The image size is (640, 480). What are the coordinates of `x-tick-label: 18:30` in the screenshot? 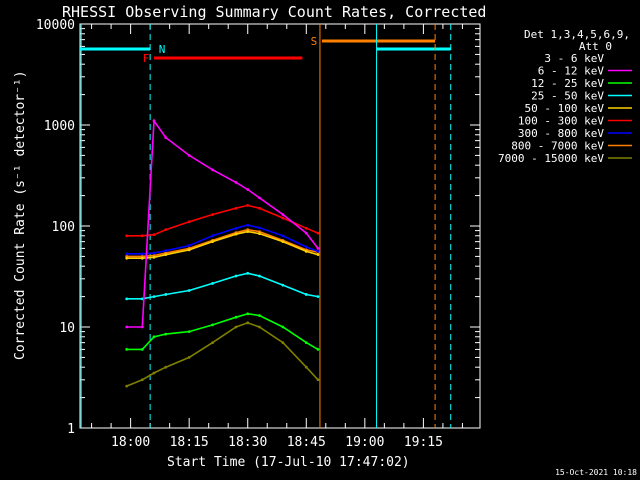 It's located at (247, 442).